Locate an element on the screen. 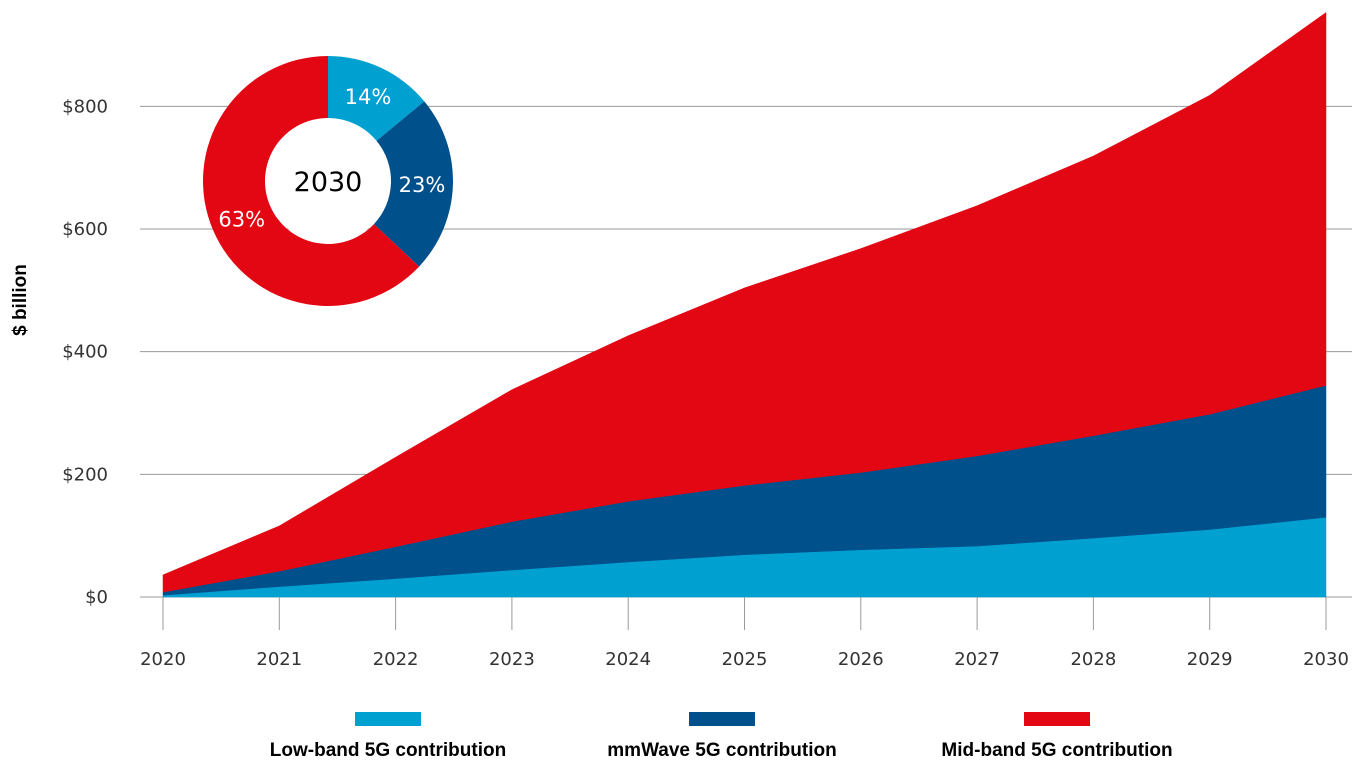 This screenshot has height=765, width=1362. legend-label-2: Mid-band 5G contribution is located at coordinates (1056, 750).